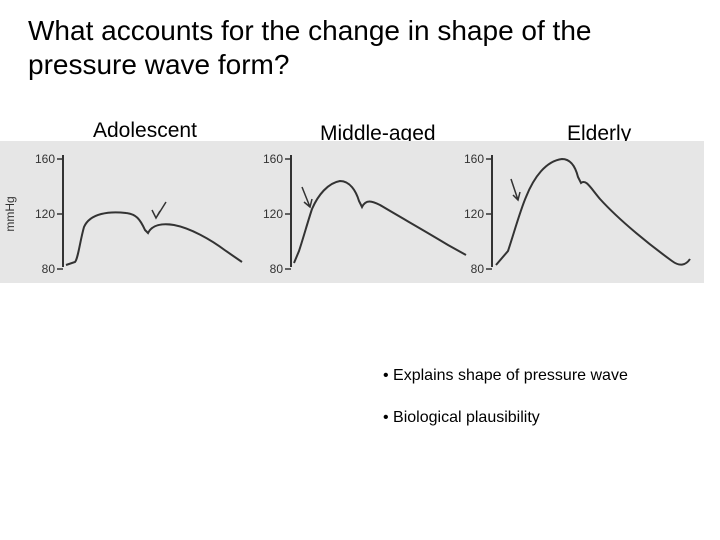 This screenshot has height=540, width=720. Describe the element at coordinates (505, 418) in the screenshot. I see `bullet-item: Biological plausibility` at that location.